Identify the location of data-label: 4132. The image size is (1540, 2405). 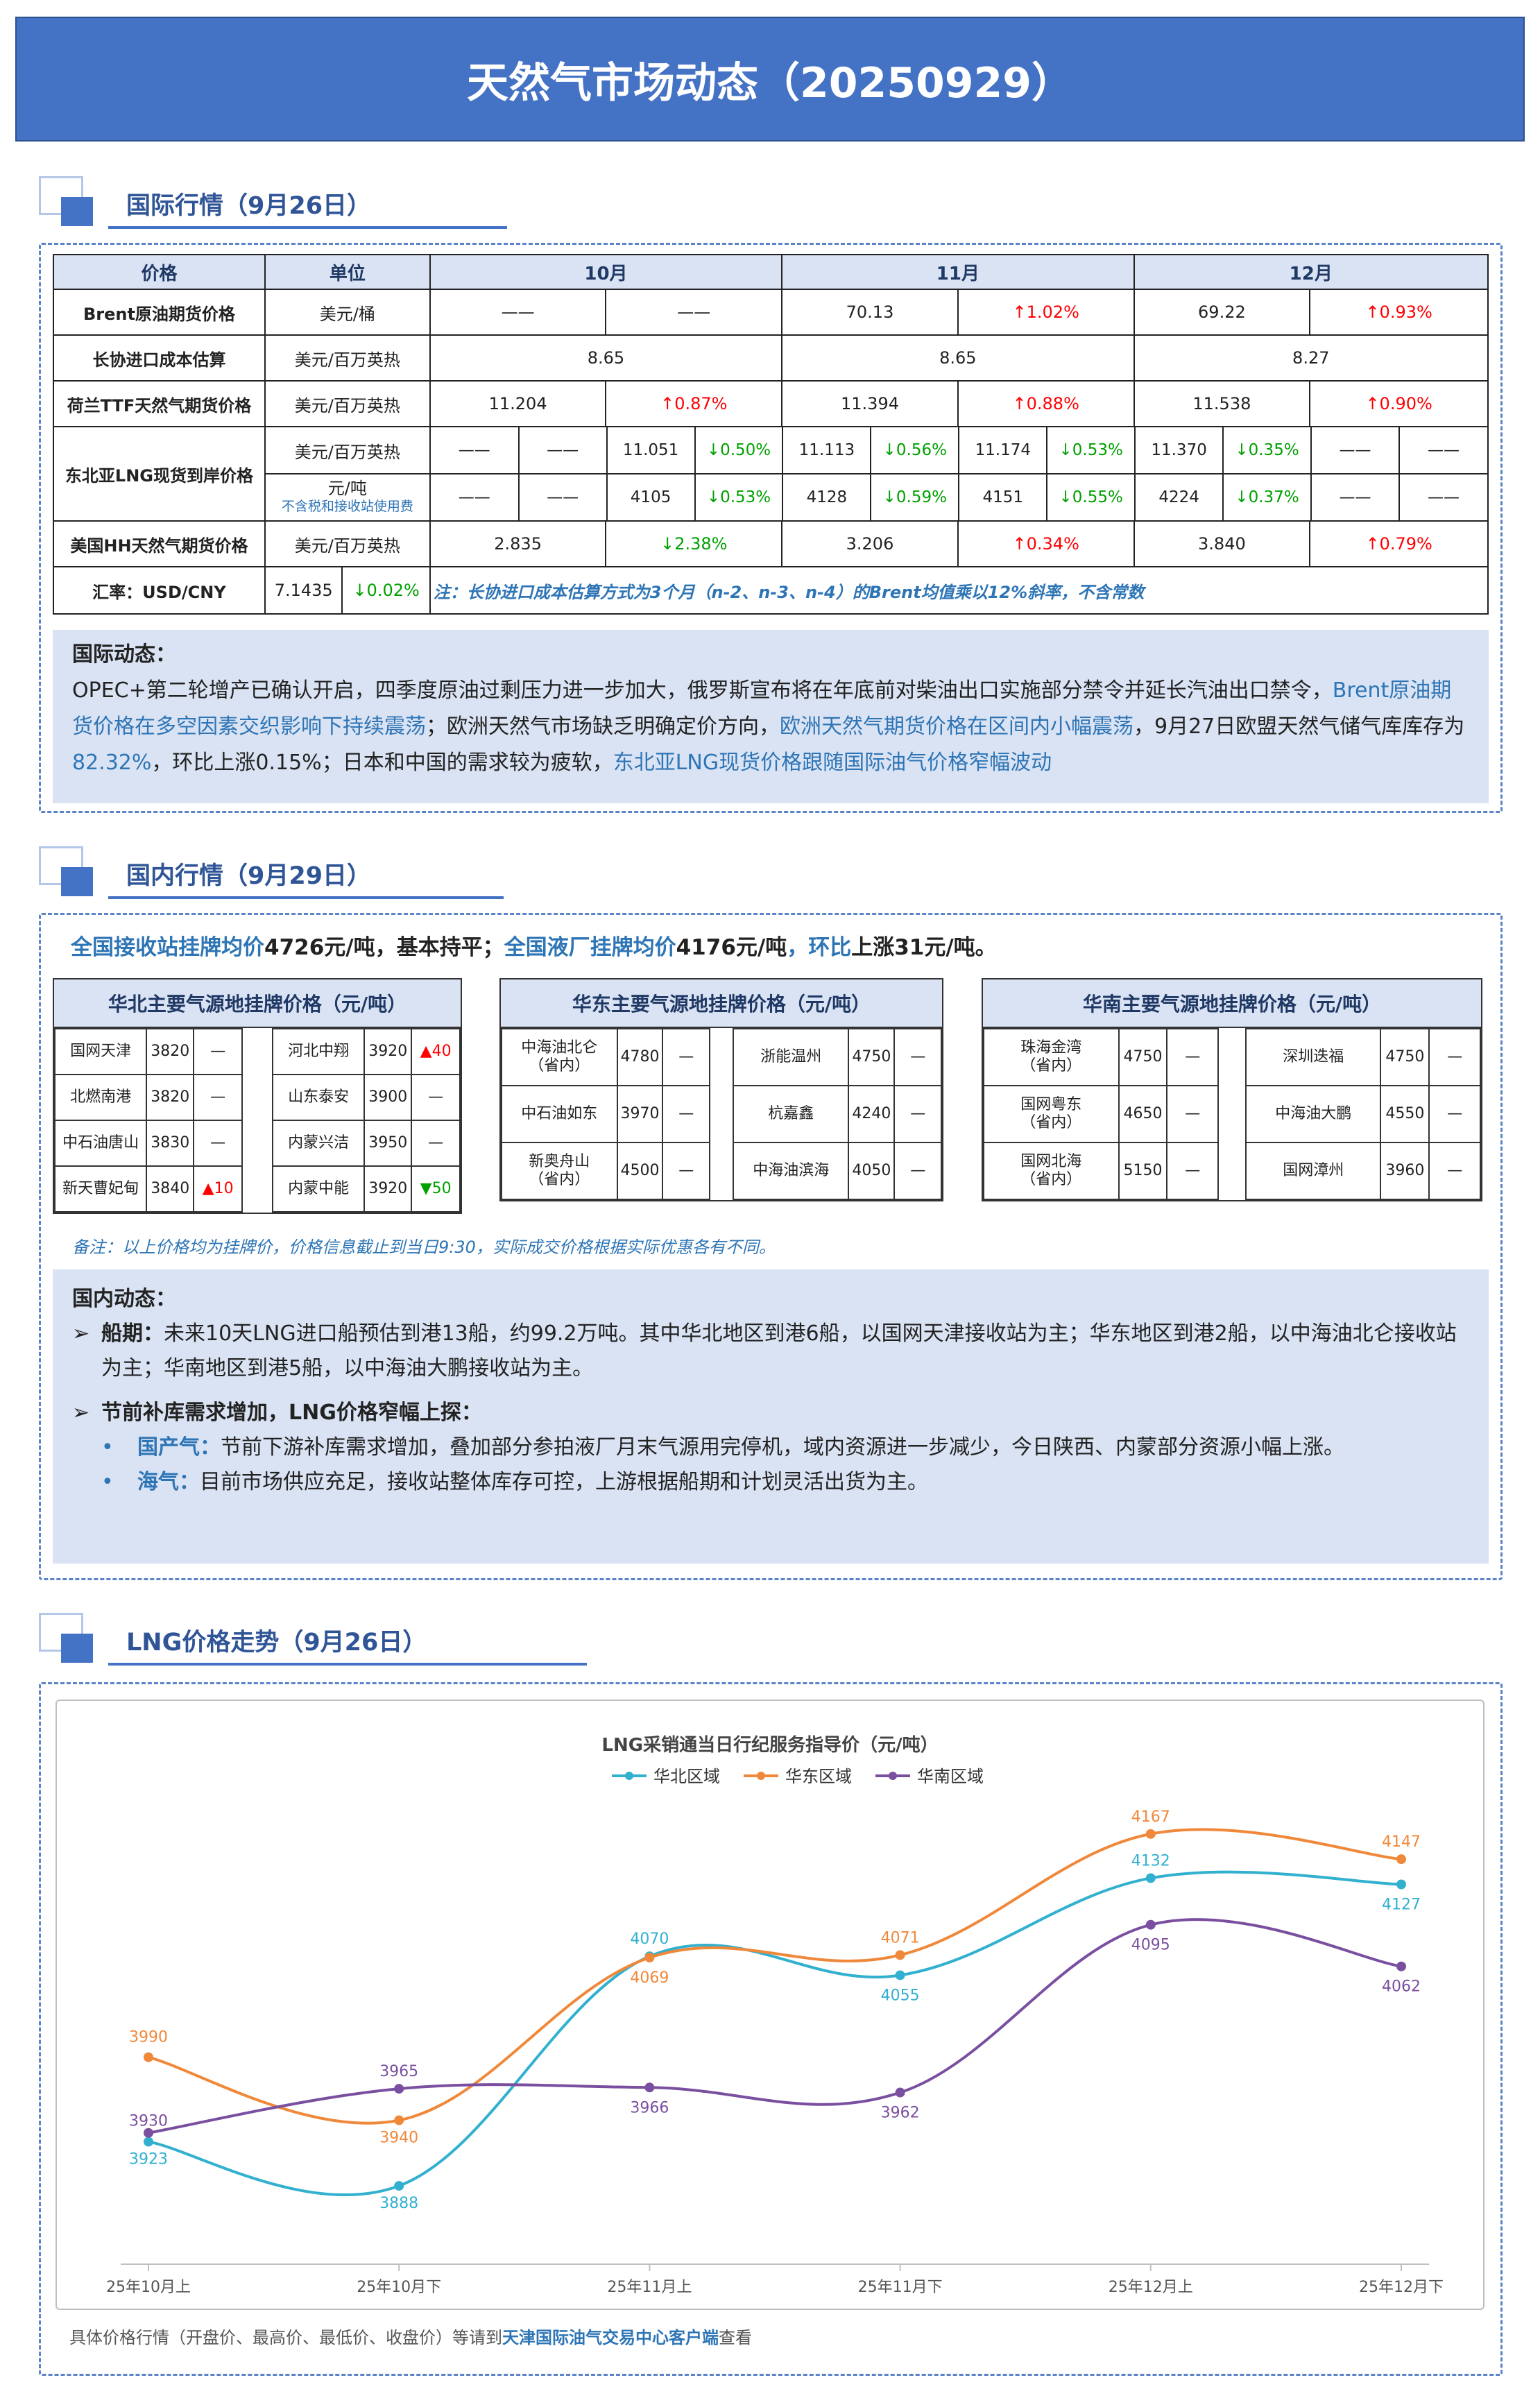
(1150, 1860).